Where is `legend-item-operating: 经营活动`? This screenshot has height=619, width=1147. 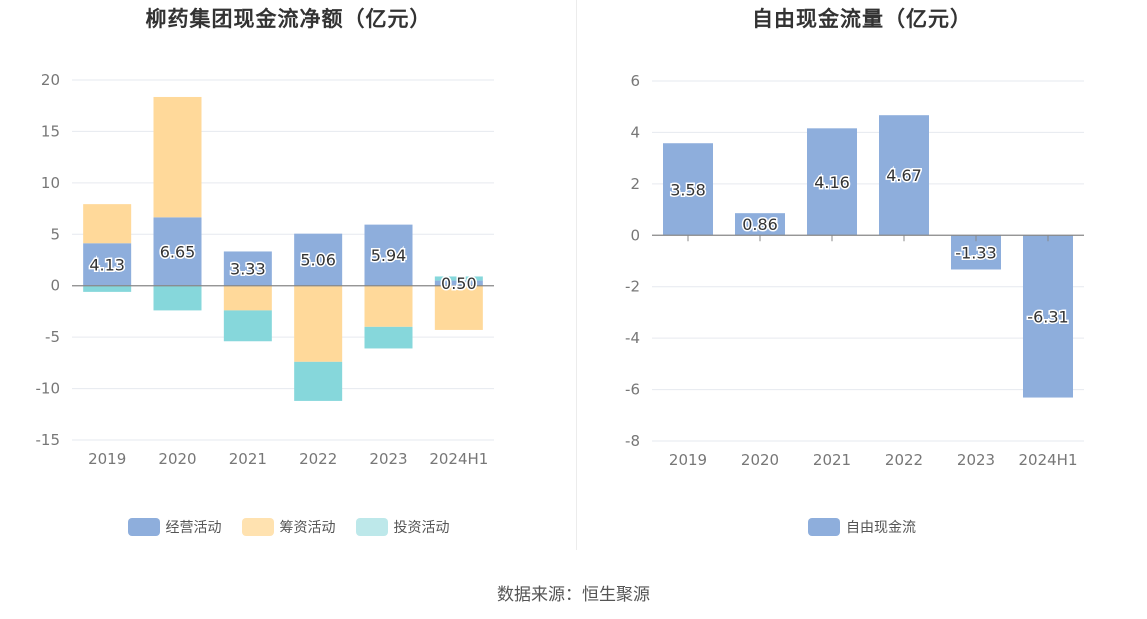 legend-item-operating: 经营活动 is located at coordinates (174, 527).